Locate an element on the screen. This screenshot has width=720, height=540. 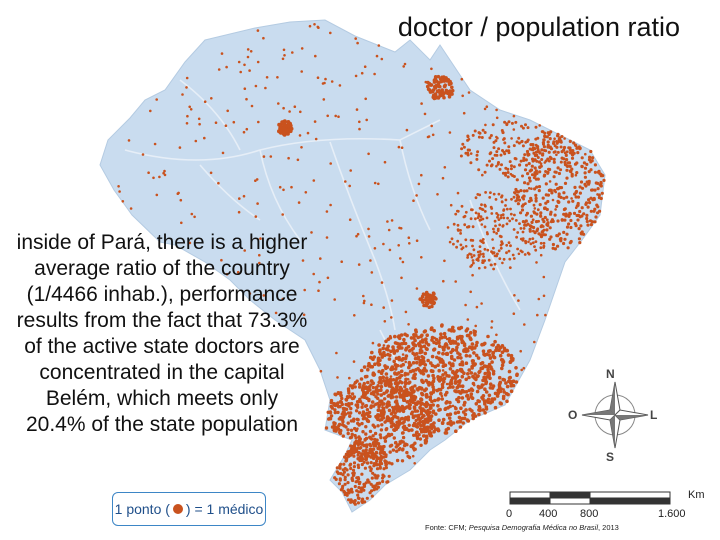
annotation-line: (1/4466 inhab.), performance is located at coordinates (162, 294).